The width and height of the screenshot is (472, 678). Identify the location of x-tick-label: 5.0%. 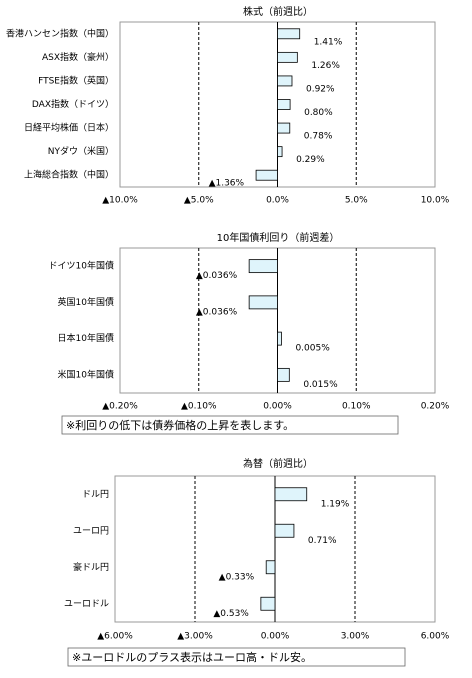
(356, 201).